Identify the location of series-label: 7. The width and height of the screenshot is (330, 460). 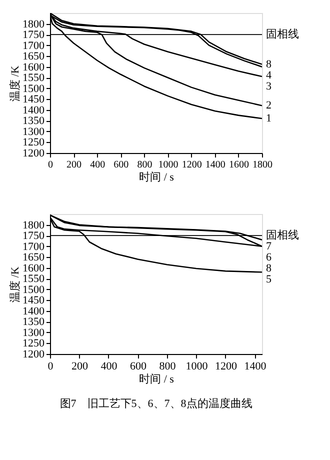
(269, 246).